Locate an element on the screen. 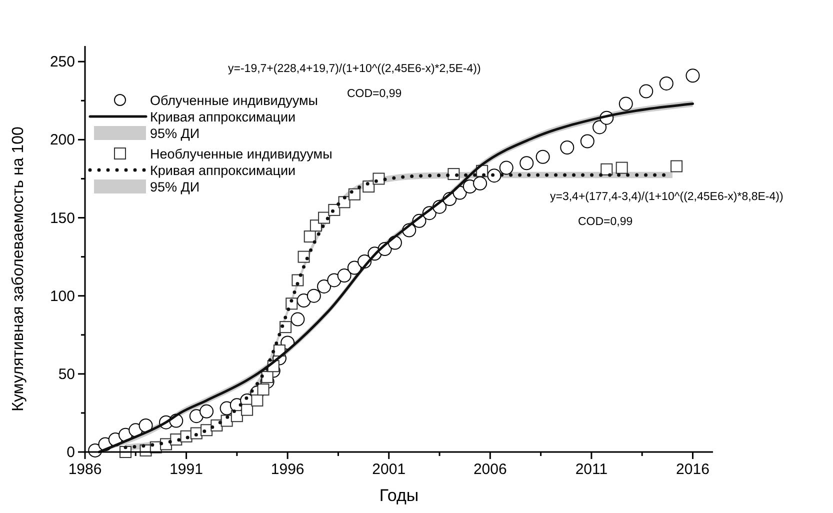 This screenshot has height=513, width=833. y-tick-label: 100 is located at coordinates (62, 296).